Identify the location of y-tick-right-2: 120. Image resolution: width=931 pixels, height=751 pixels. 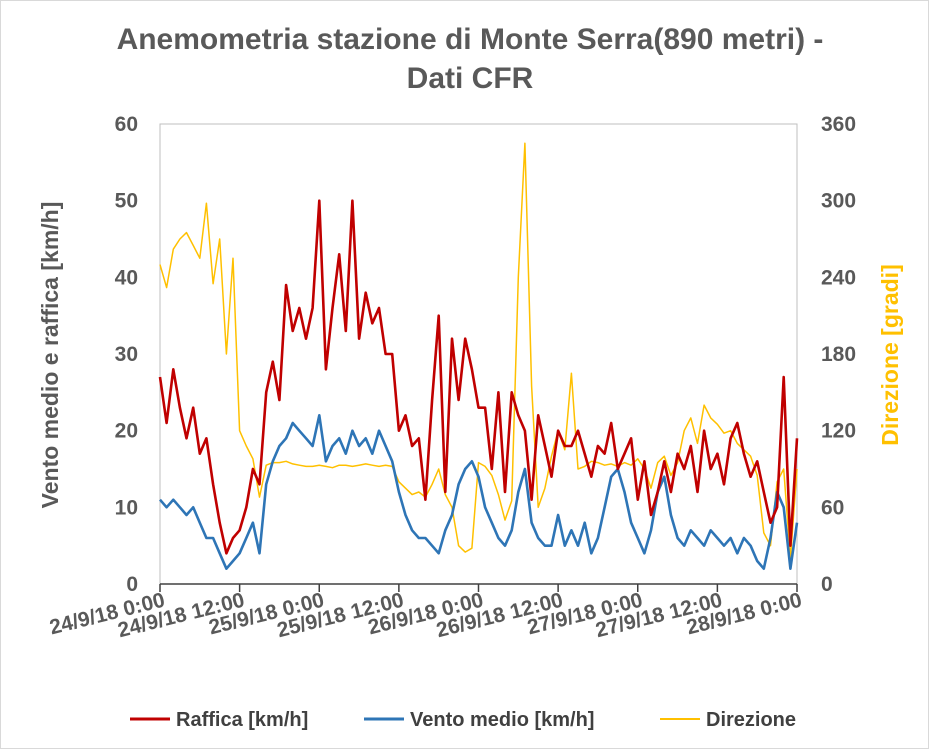
(838, 431).